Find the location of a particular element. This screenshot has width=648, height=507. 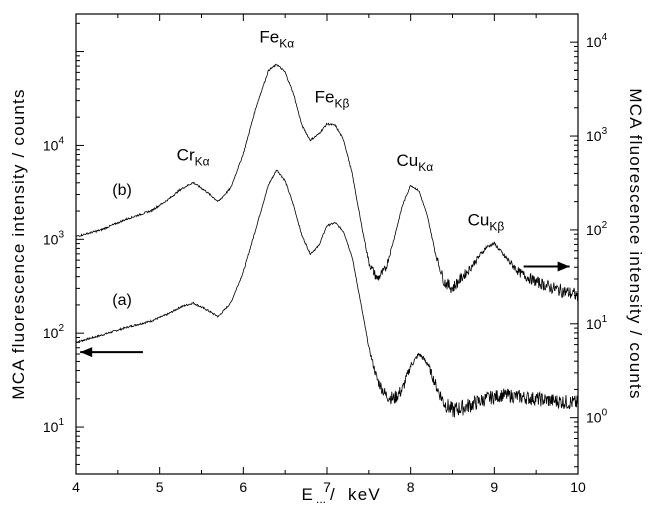

x-axis-unit: / is located at coordinates (333, 494).